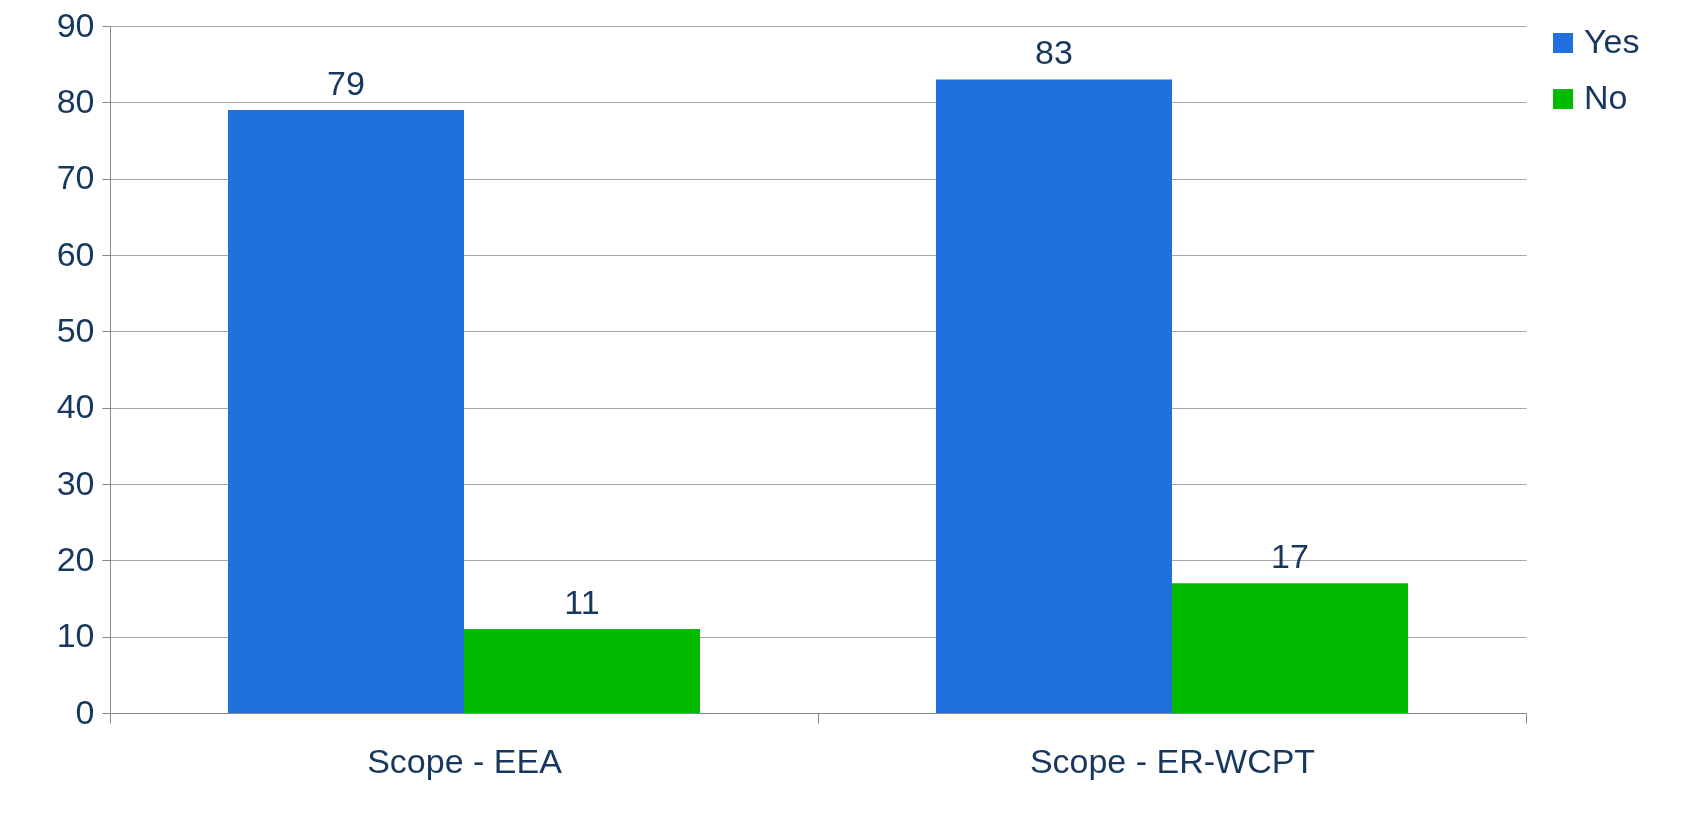  Describe the element at coordinates (75, 406) in the screenshot. I see `y-tick-label: 40` at that location.